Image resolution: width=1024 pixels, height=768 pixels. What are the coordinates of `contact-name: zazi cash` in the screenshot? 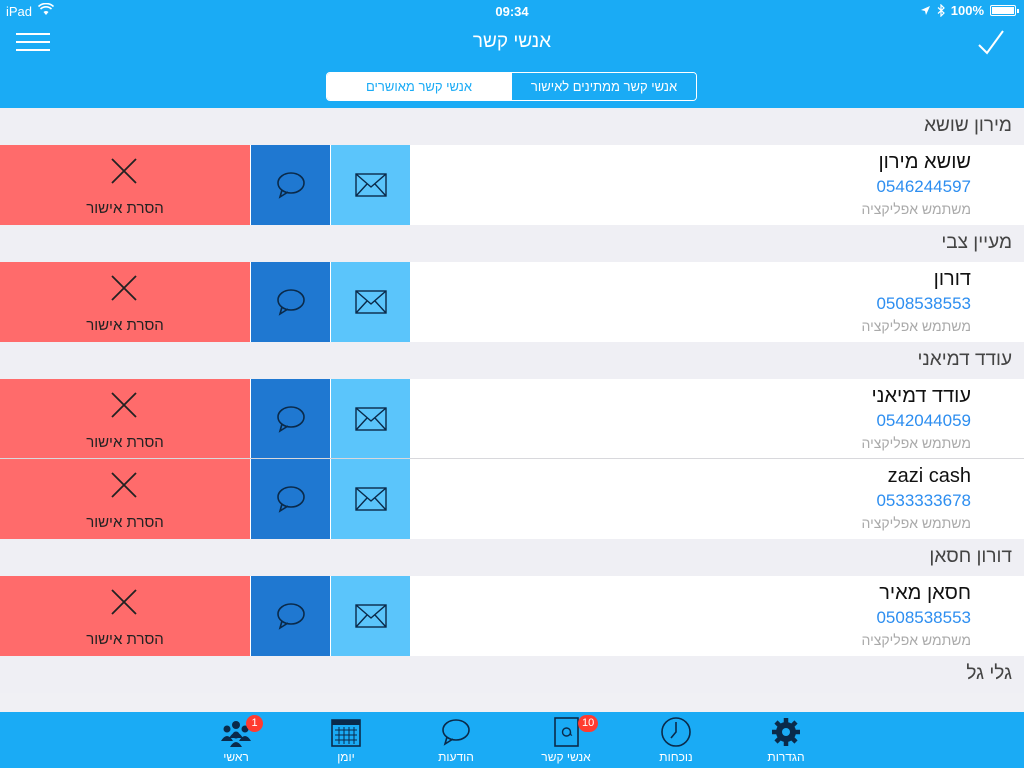 It's located at (929, 476).